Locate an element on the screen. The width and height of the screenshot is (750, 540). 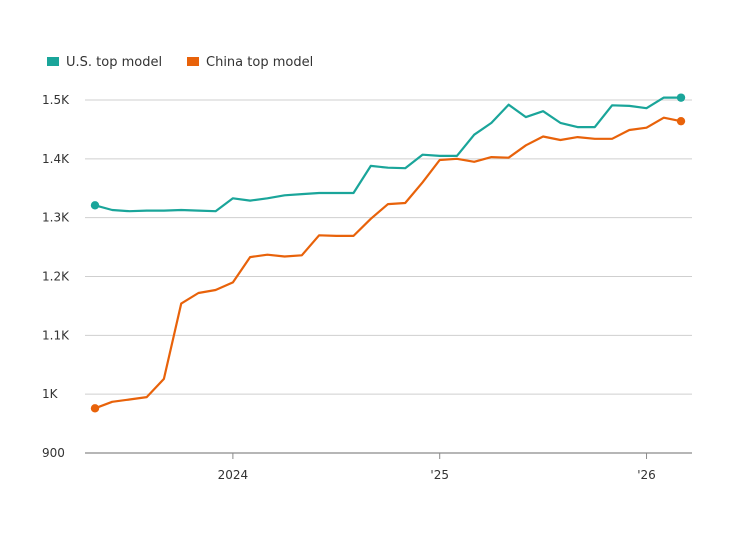
legend: U.S. top model China top model is located at coordinates (180, 62).